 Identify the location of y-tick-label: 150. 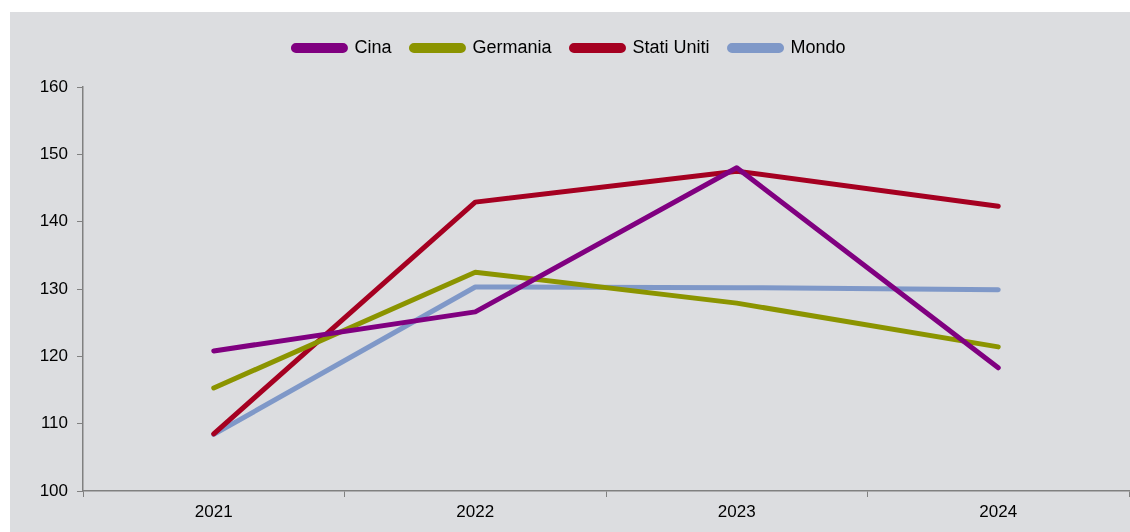
(53, 154).